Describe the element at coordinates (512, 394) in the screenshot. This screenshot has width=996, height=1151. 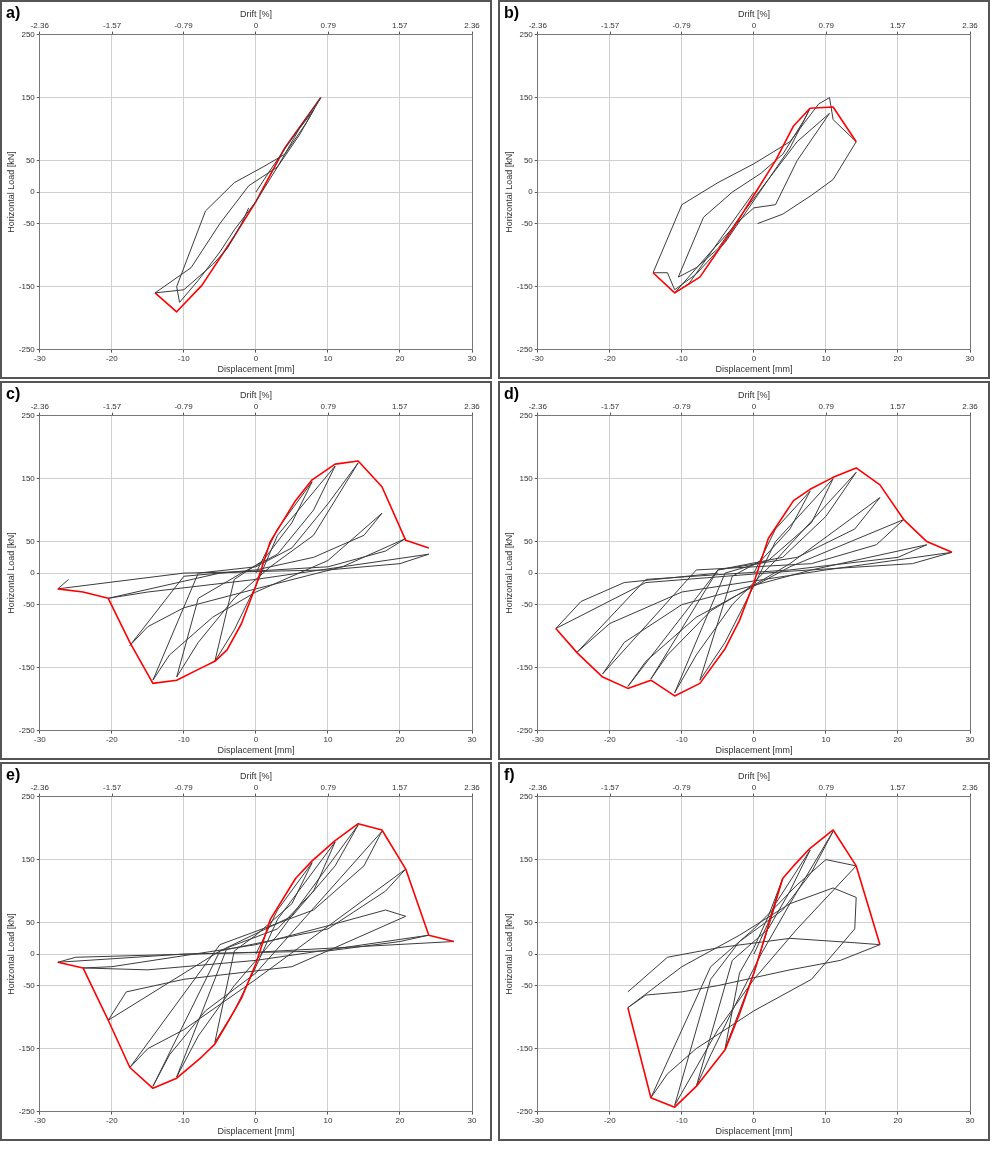
I see `chart-title: d)` at that location.